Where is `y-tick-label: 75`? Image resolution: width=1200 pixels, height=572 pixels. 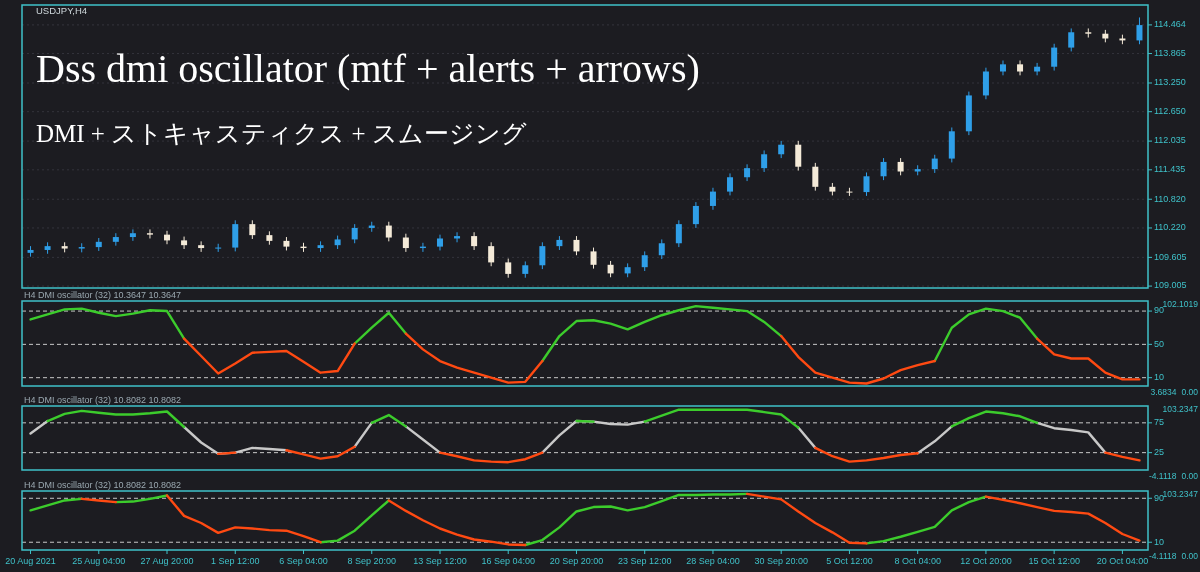 y-tick-label: 75 is located at coordinates (1159, 422).